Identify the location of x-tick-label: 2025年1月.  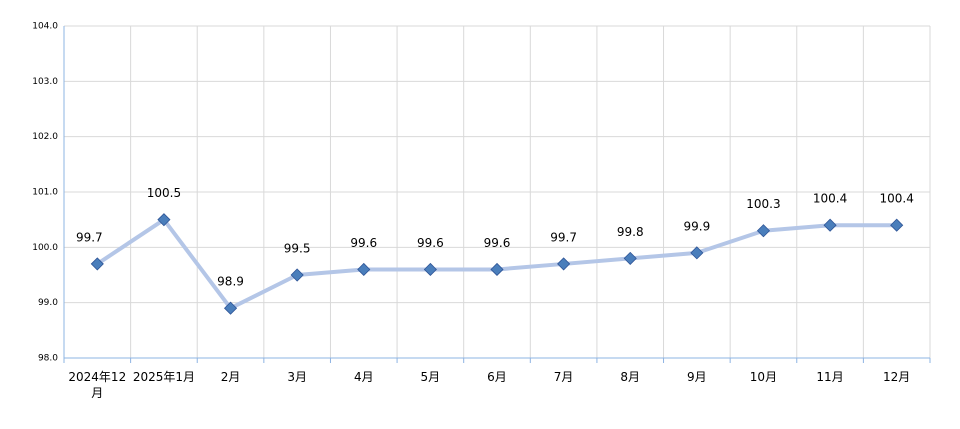
(163, 377).